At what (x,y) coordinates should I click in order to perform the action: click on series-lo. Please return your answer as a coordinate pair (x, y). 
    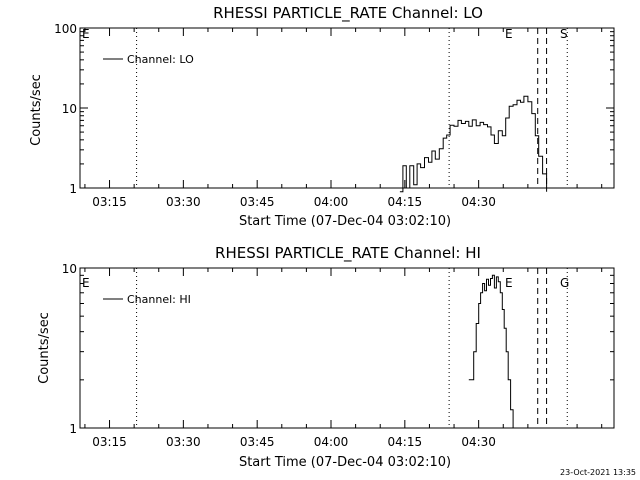
    Looking at the image, I should click on (473, 144).